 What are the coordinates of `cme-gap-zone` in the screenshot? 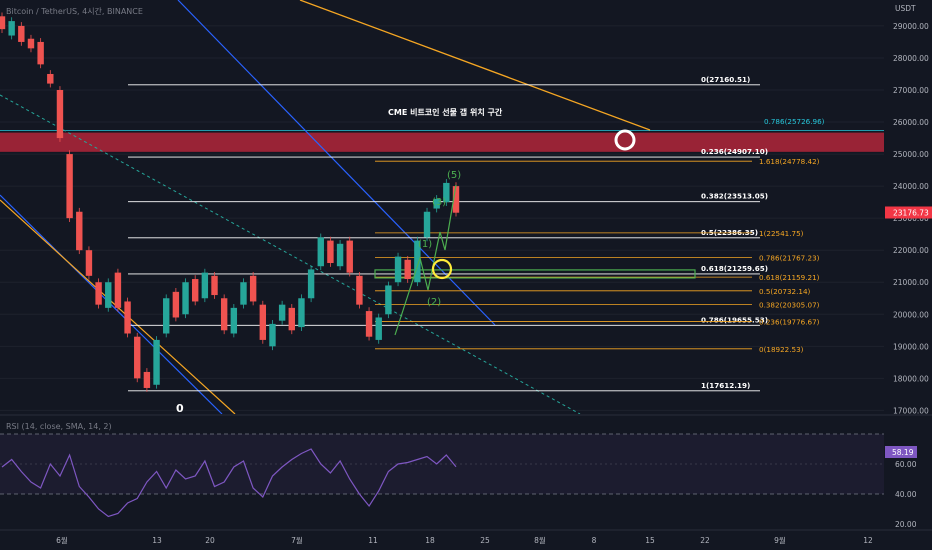 It's located at (442, 142).